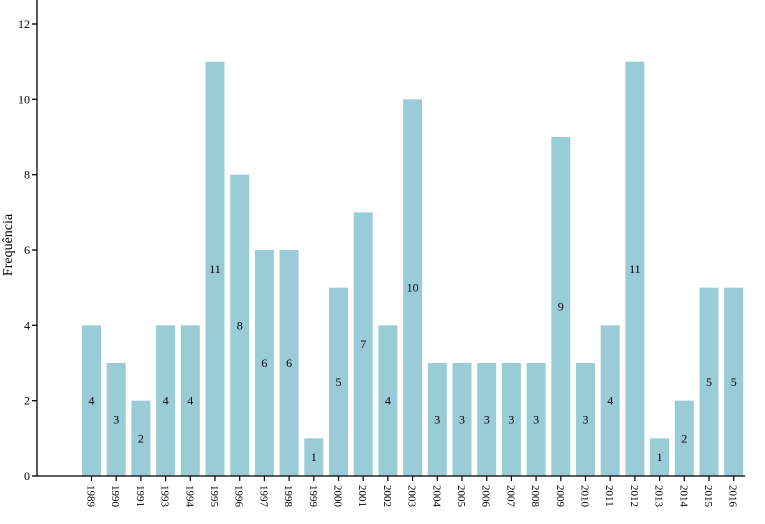 Image resolution: width=765 pixels, height=524 pixels. What do you see at coordinates (585, 496) in the screenshot?
I see `x-tick-label: 2010` at bounding box center [585, 496].